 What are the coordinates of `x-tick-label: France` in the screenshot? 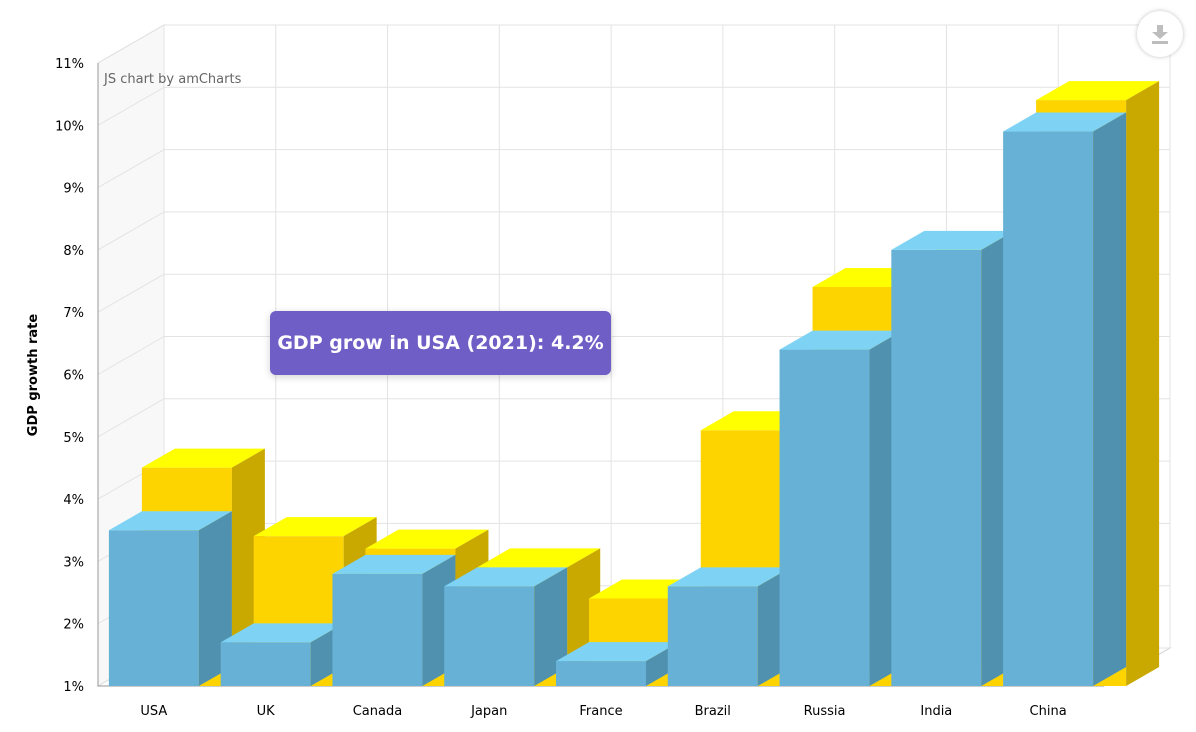 It's located at (600, 711).